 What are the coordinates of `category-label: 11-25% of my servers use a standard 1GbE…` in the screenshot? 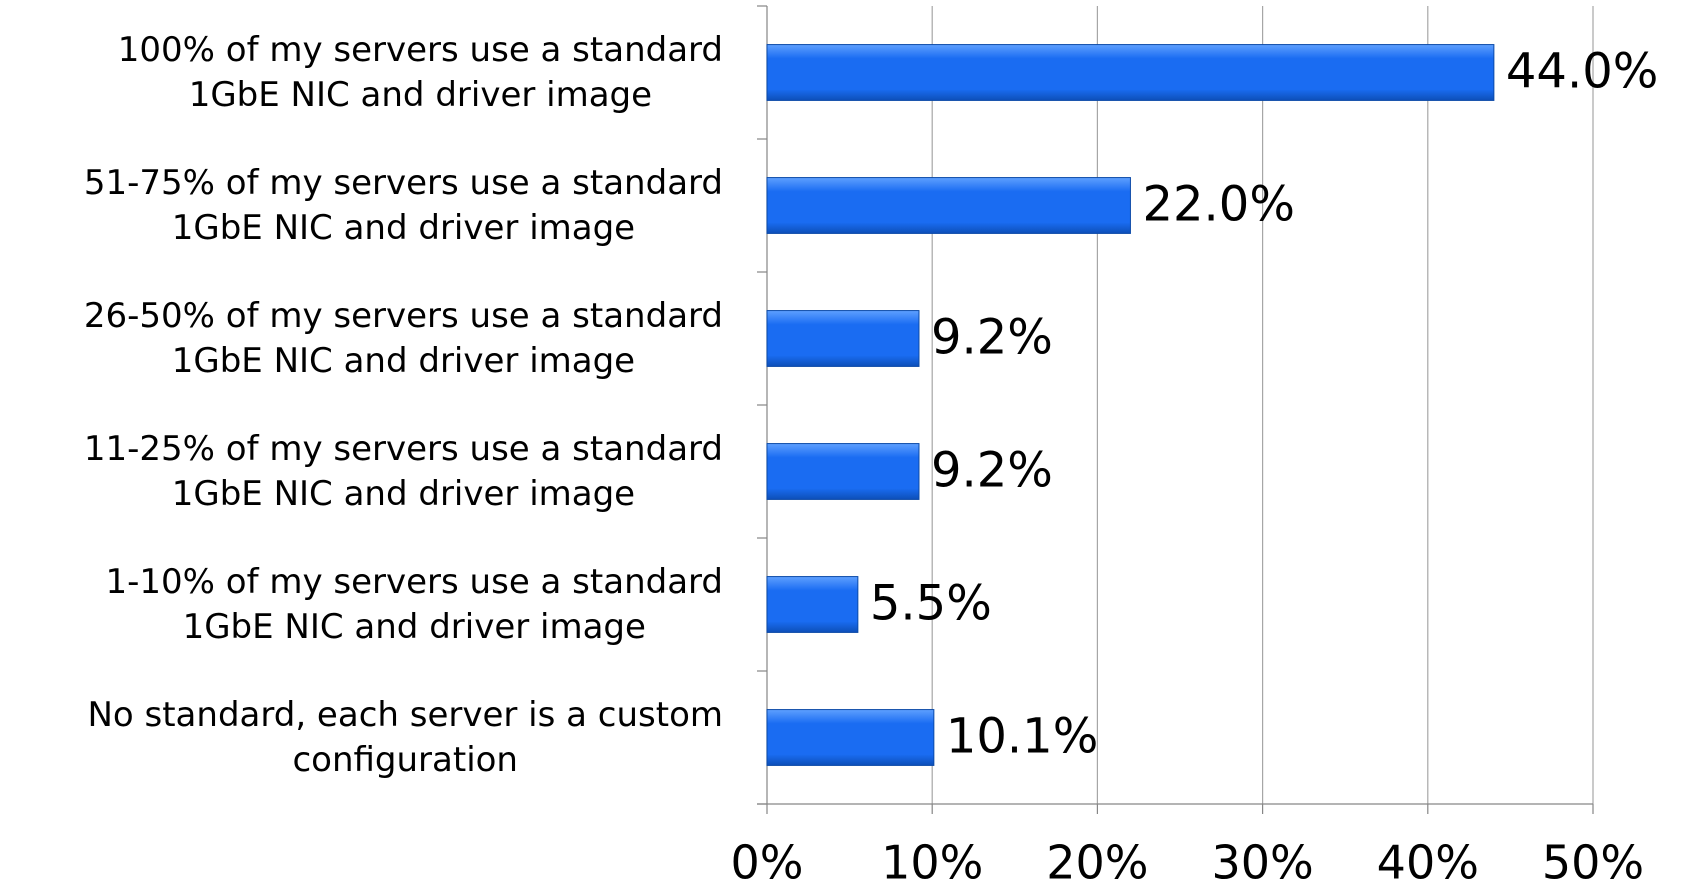 It's located at (361, 472).